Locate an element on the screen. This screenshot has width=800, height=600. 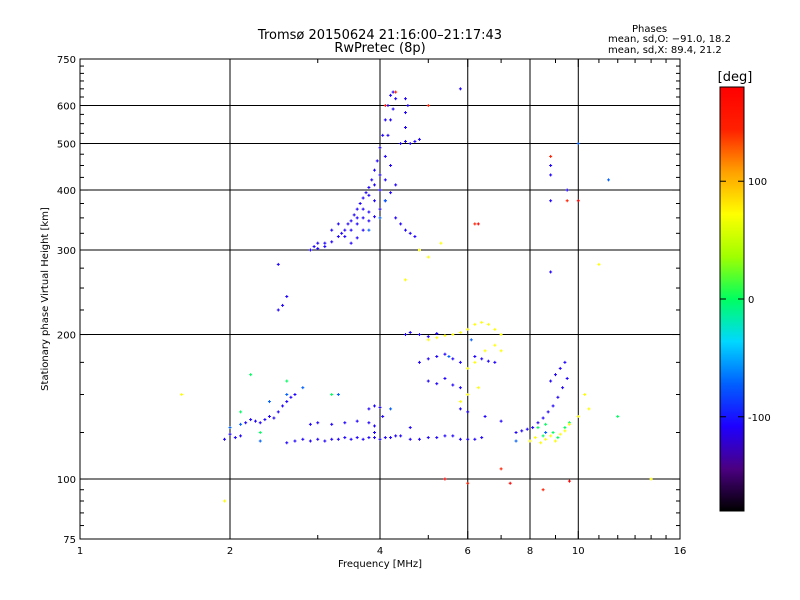
phases-mean-x: mean, sd,X: 89.4, 21.2 is located at coordinates (665, 50).